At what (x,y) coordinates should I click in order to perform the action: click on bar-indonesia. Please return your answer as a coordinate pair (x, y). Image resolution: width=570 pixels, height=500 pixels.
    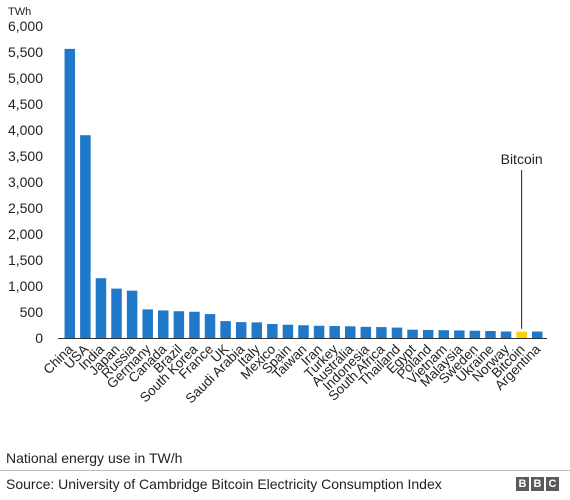
    Looking at the image, I should click on (366, 332).